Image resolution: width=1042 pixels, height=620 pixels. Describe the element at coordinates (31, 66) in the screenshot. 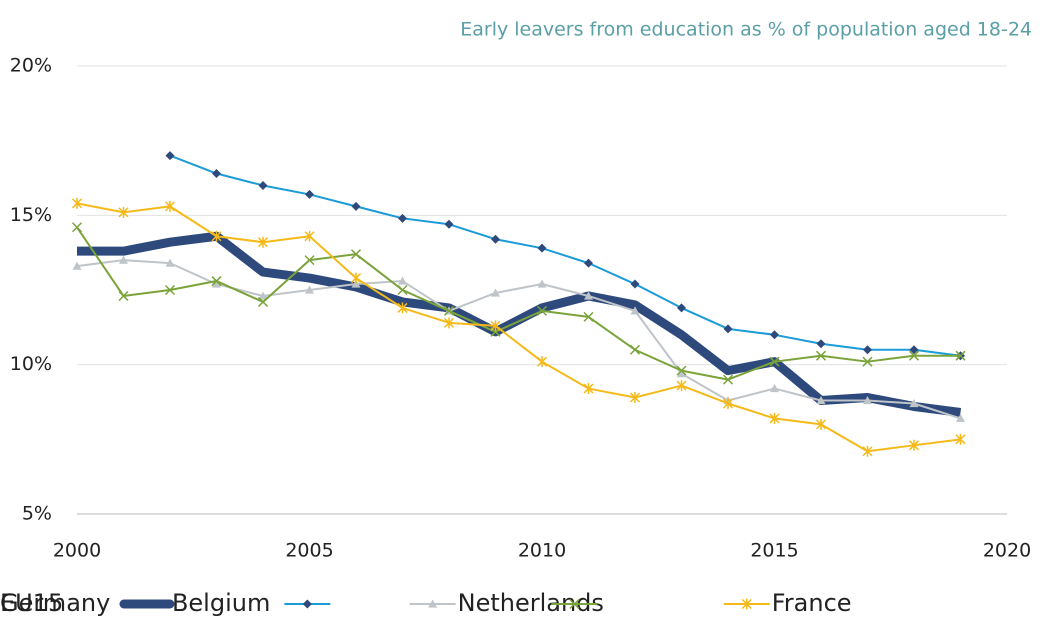

I see `y-tick-label: 20%` at that location.